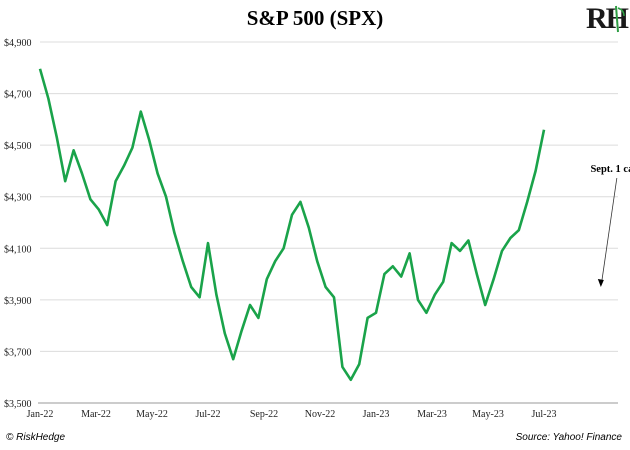 The width and height of the screenshot is (630, 450). What do you see at coordinates (18, 43) in the screenshot?
I see `y-tick-label: $4,900` at bounding box center [18, 43].